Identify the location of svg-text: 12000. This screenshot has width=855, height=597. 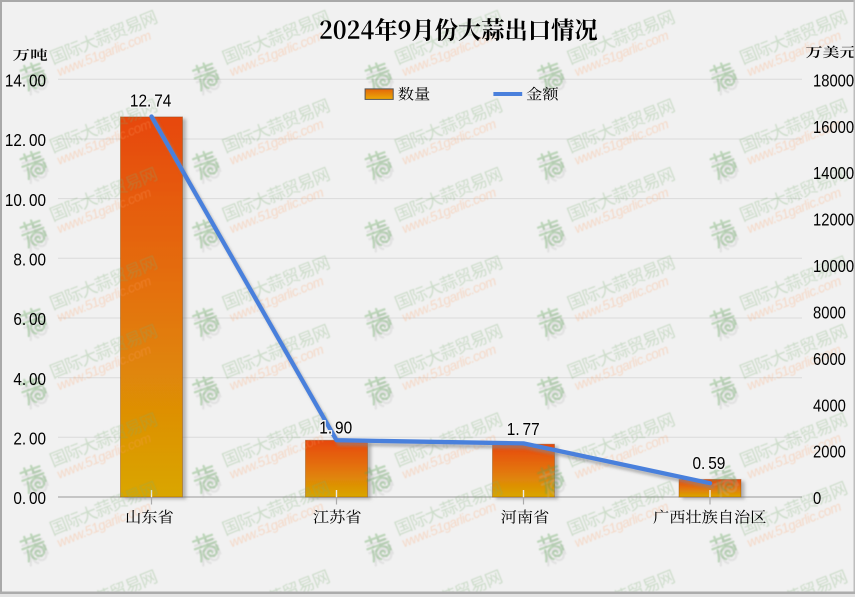
(833, 219).